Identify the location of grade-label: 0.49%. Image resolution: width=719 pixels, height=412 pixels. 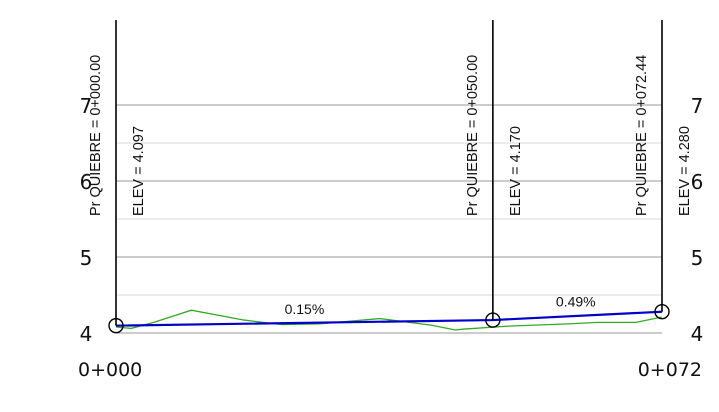
(576, 301).